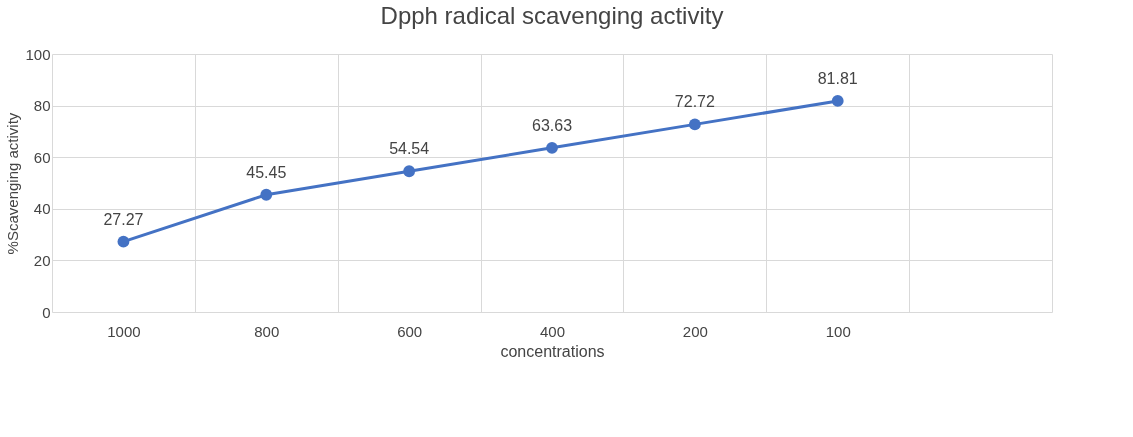  What do you see at coordinates (42, 209) in the screenshot?
I see `y-tick-label: 40` at bounding box center [42, 209].